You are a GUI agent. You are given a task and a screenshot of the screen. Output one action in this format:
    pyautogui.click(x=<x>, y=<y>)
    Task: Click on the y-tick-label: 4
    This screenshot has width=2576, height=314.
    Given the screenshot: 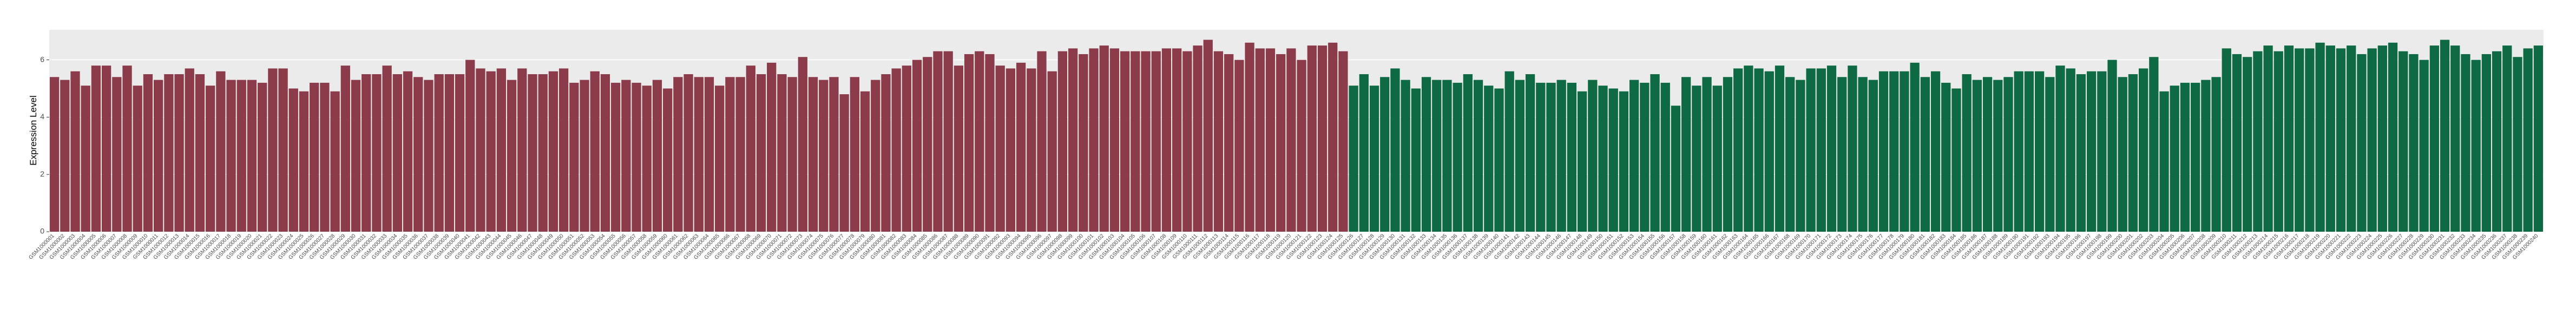 What is the action you would take?
    pyautogui.click(x=42, y=116)
    